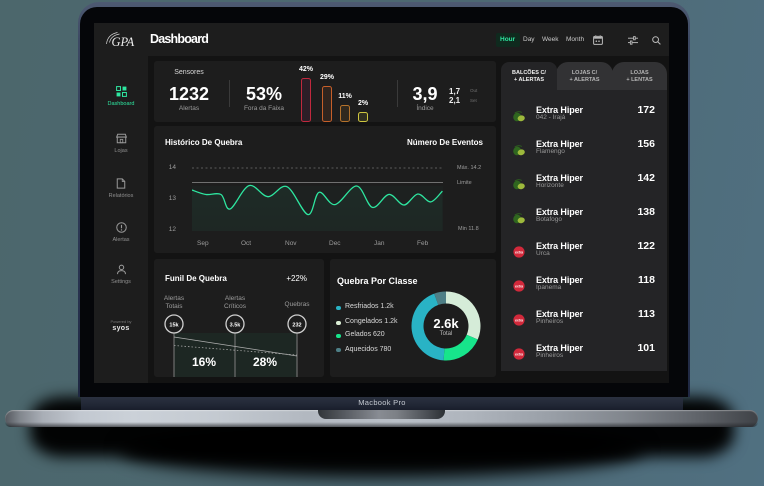 This screenshot has height=486, width=764. I want to click on svg-text: 15k, so click(174, 326).